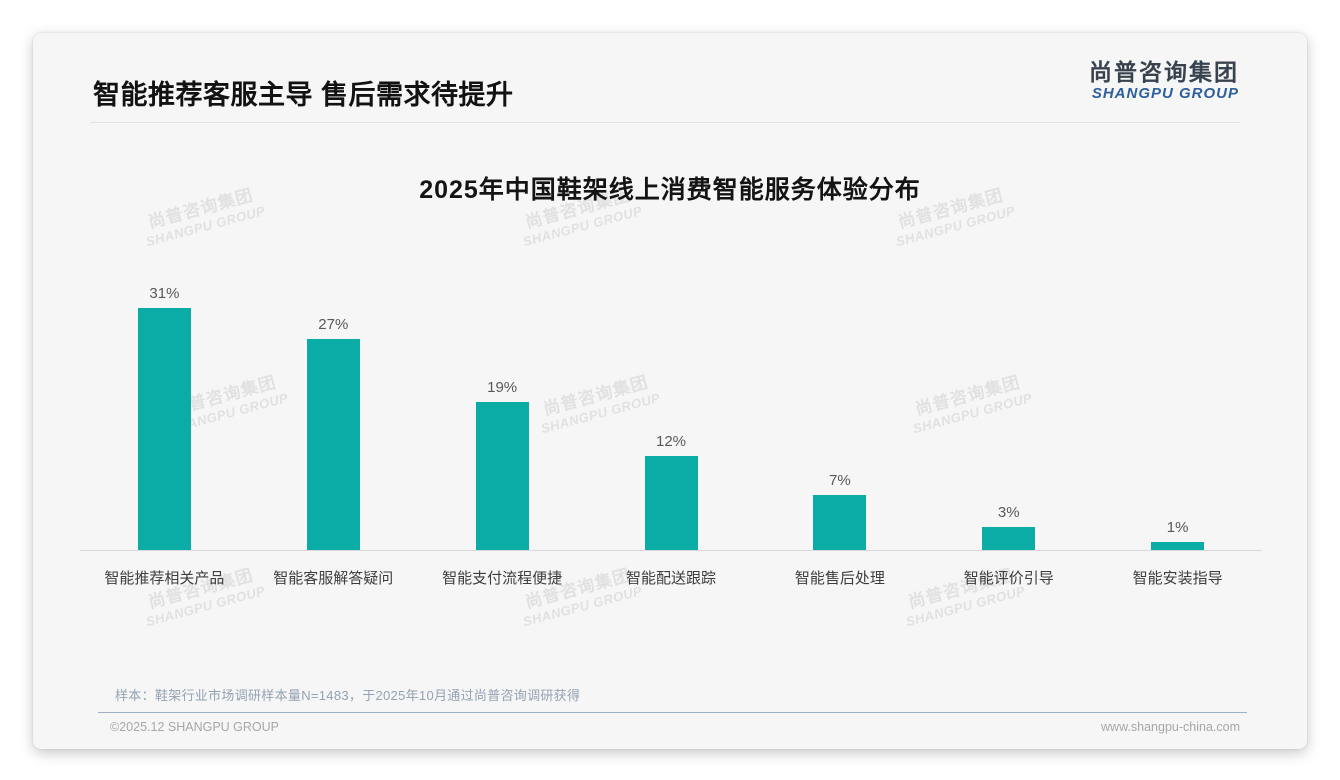 Image resolution: width=1340 pixels, height=780 pixels. What do you see at coordinates (1177, 415) in the screenshot?
I see `chart-column: 1%` at bounding box center [1177, 415].